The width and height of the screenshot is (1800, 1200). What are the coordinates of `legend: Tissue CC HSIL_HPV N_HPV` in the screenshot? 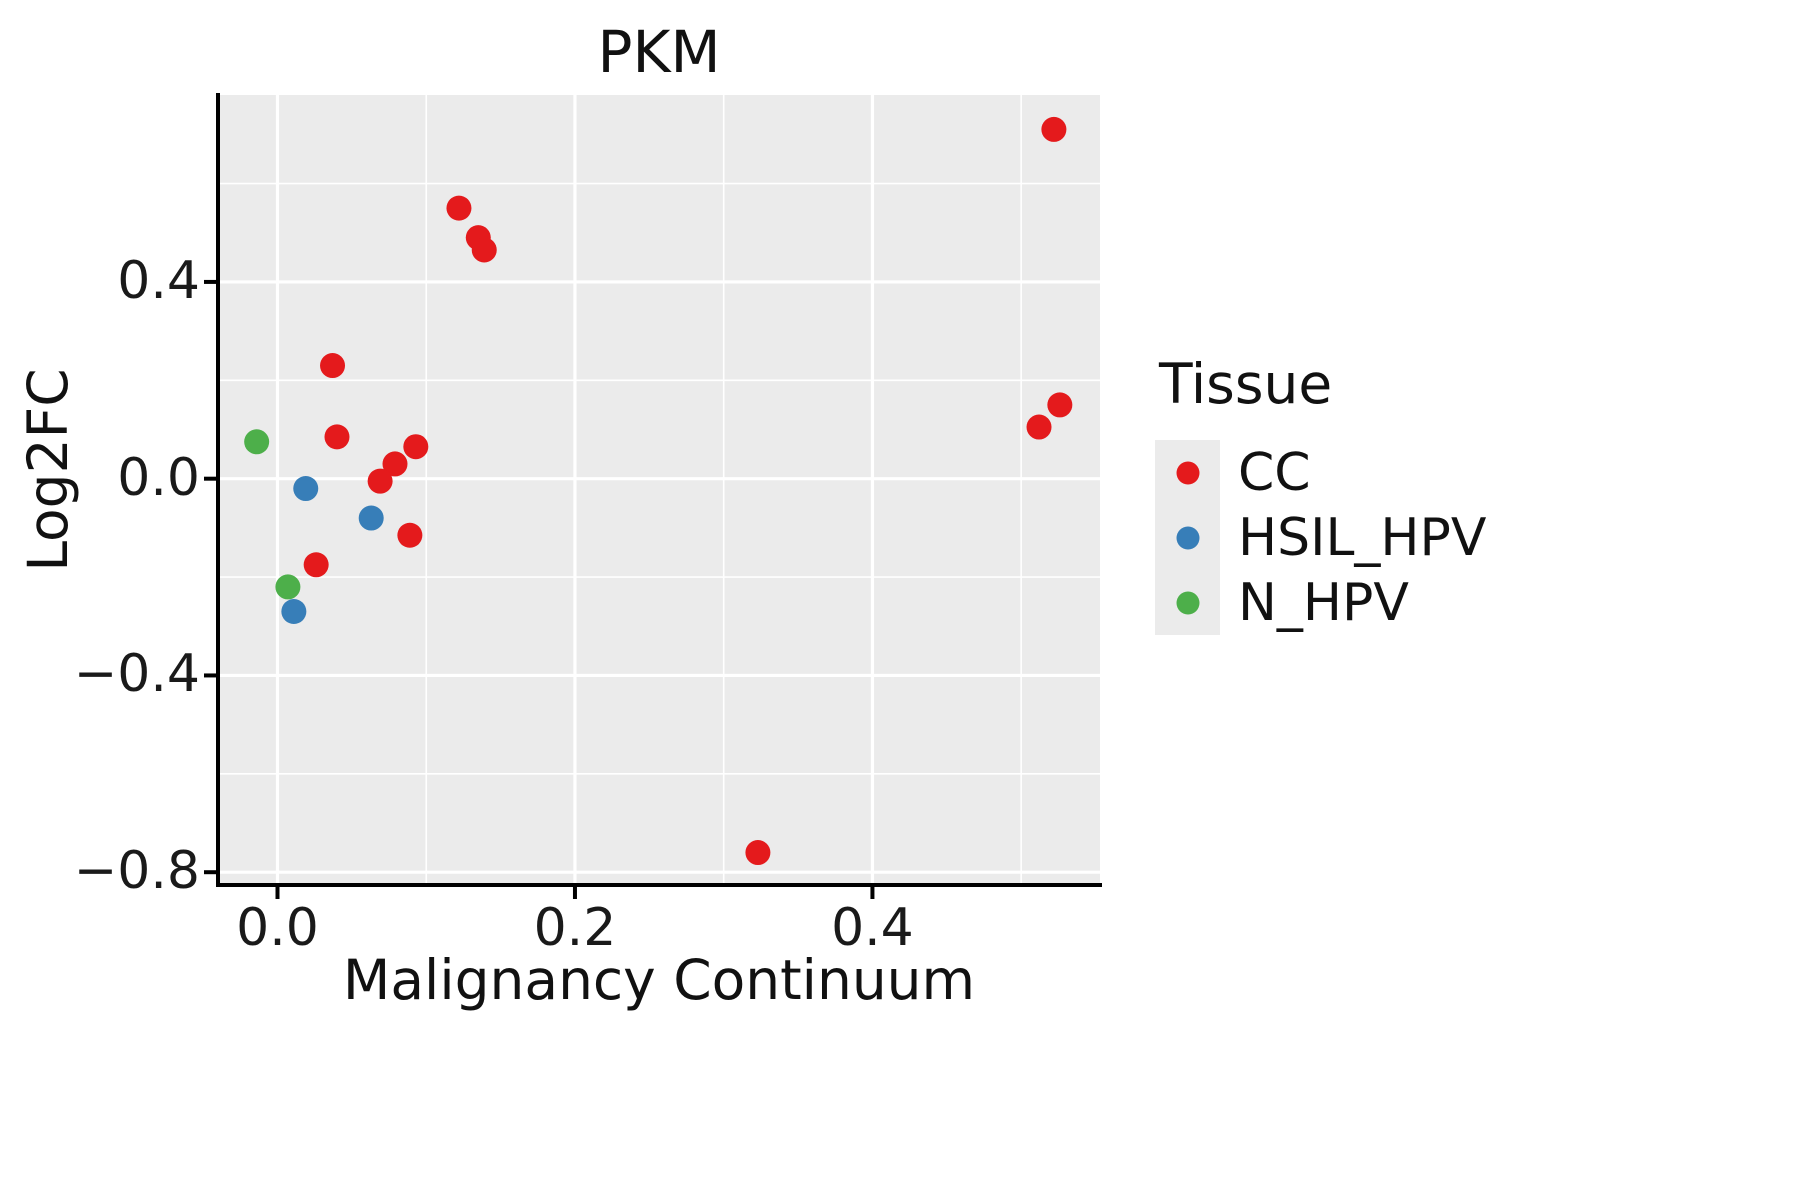 It's located at (1320, 493).